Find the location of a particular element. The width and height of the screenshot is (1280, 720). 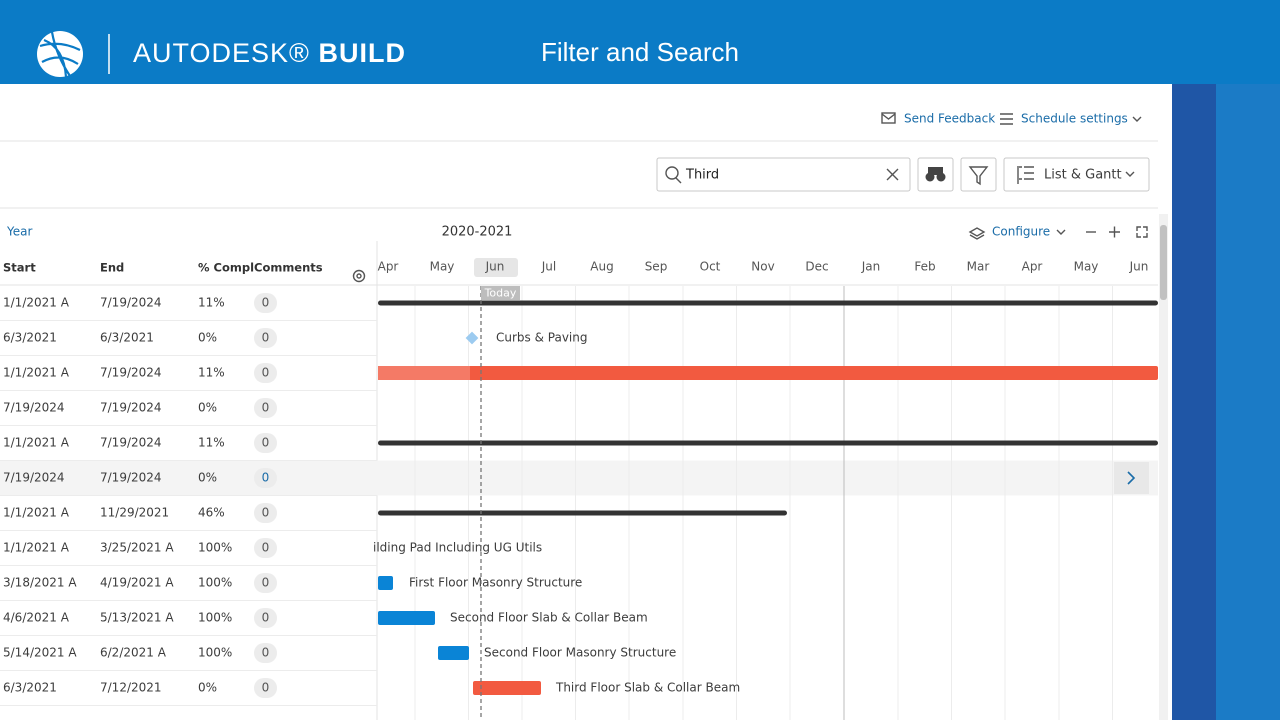

send-feedback-label: Send Feedback is located at coordinates (949, 119).